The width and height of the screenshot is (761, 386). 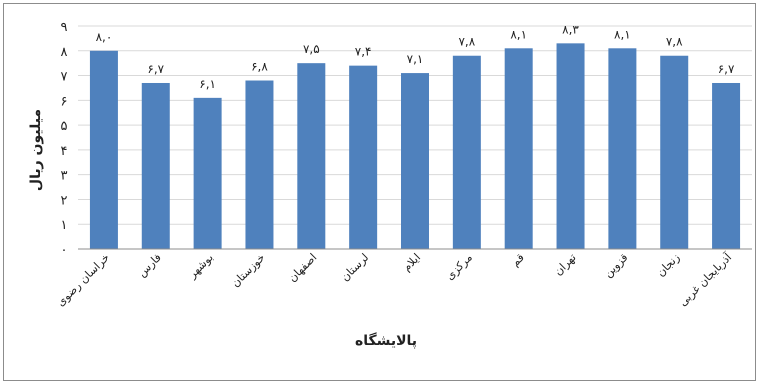 What do you see at coordinates (570, 29) in the screenshot?
I see `data-label: ۸,۳` at bounding box center [570, 29].